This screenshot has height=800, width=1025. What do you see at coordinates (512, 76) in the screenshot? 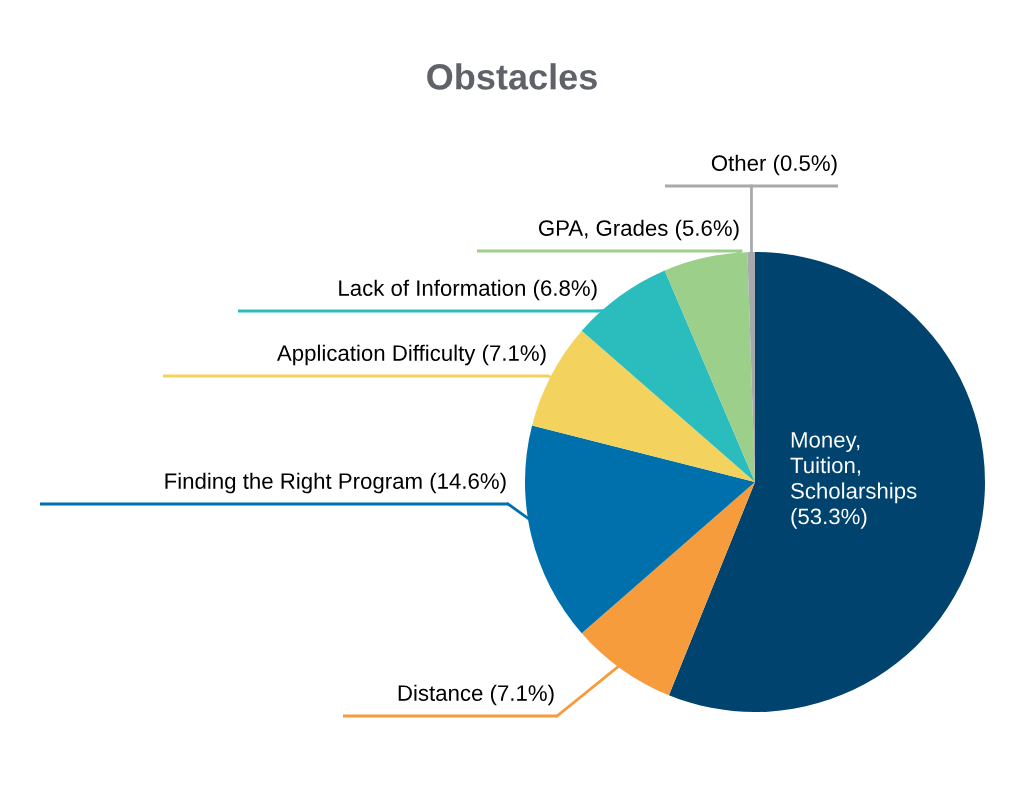
I see `chart-title: Obstacles` at bounding box center [512, 76].